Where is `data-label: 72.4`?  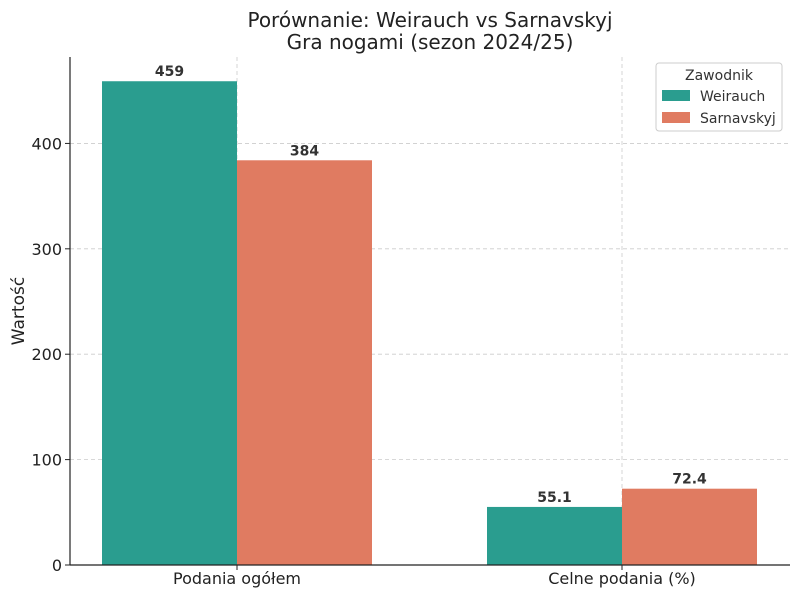
data-label: 72.4 is located at coordinates (689, 480).